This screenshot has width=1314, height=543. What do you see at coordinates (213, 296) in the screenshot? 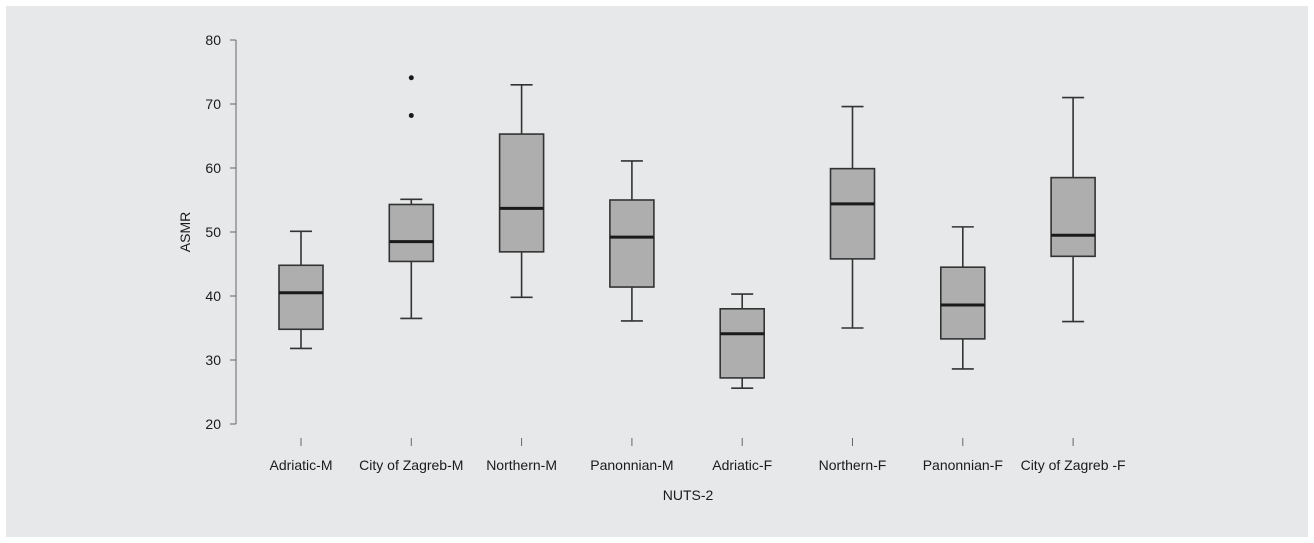
I see `y-tick-label: 40` at bounding box center [213, 296].